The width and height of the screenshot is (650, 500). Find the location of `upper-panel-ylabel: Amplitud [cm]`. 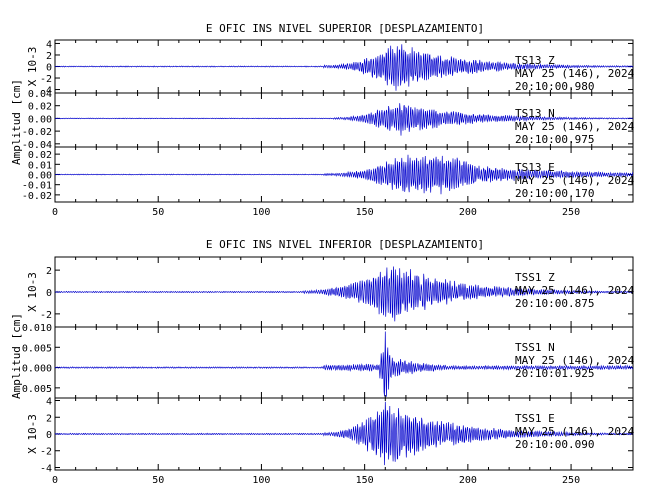

upper-panel-ylabel: Amplitud [cm] is located at coordinates (16, 122).